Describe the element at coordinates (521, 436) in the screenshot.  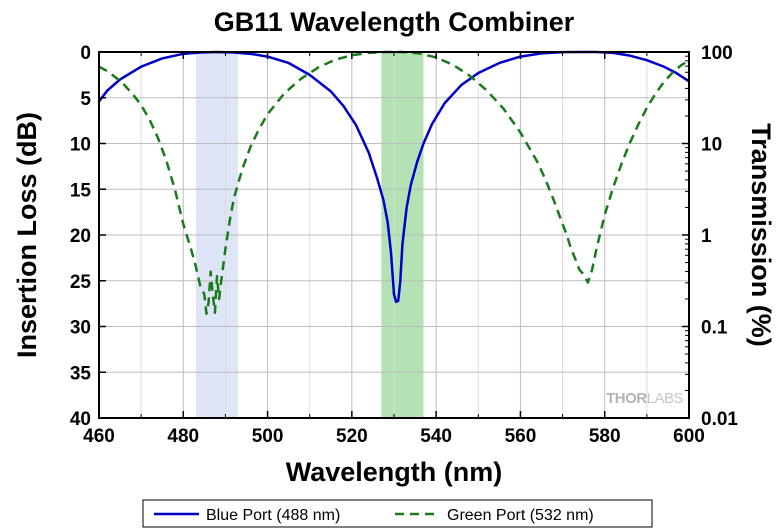
I see `x-tick-label: 560` at that location.